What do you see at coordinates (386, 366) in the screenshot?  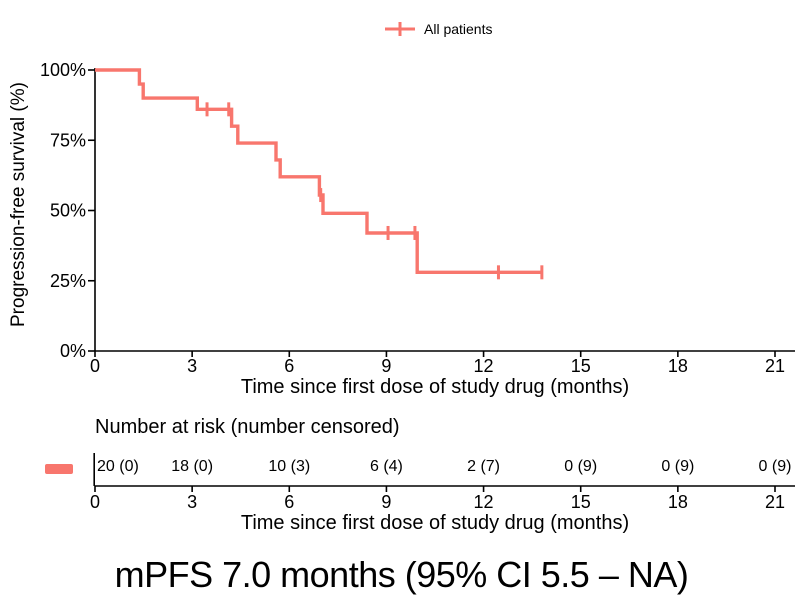 I see `x-tick-label: 9` at bounding box center [386, 366].